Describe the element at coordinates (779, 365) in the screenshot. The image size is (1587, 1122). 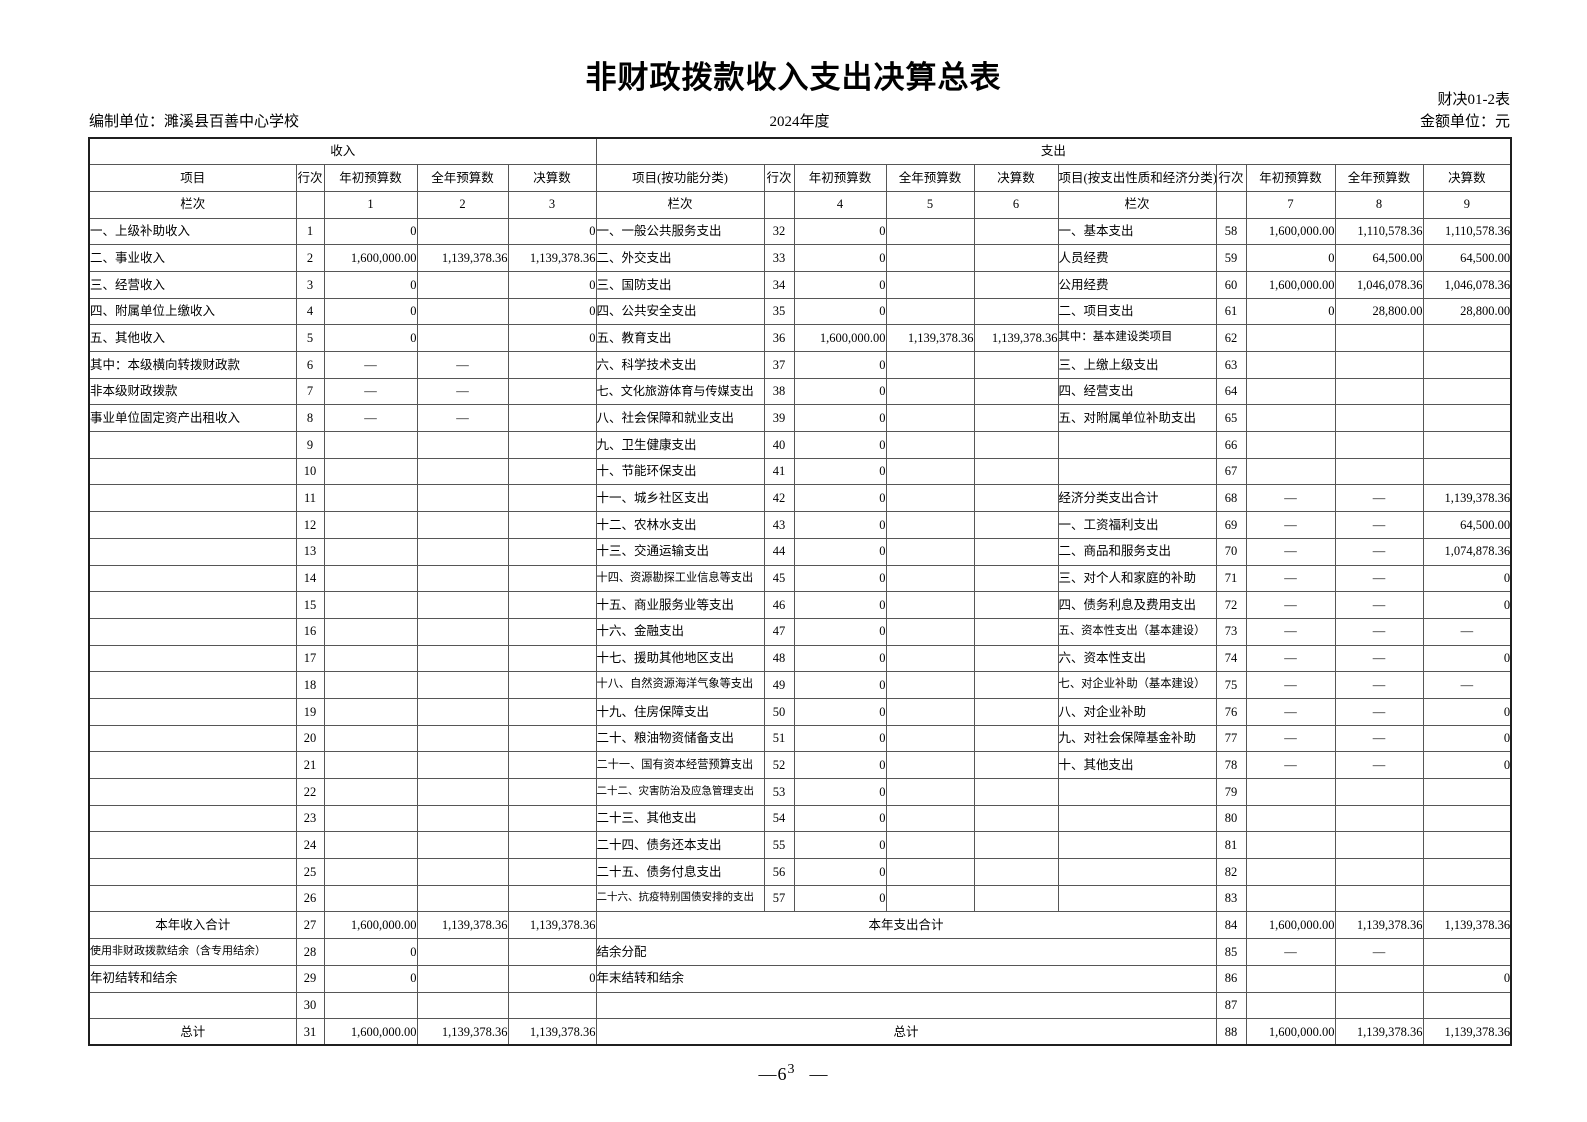
I see `function-line-number-cell: 37` at that location.